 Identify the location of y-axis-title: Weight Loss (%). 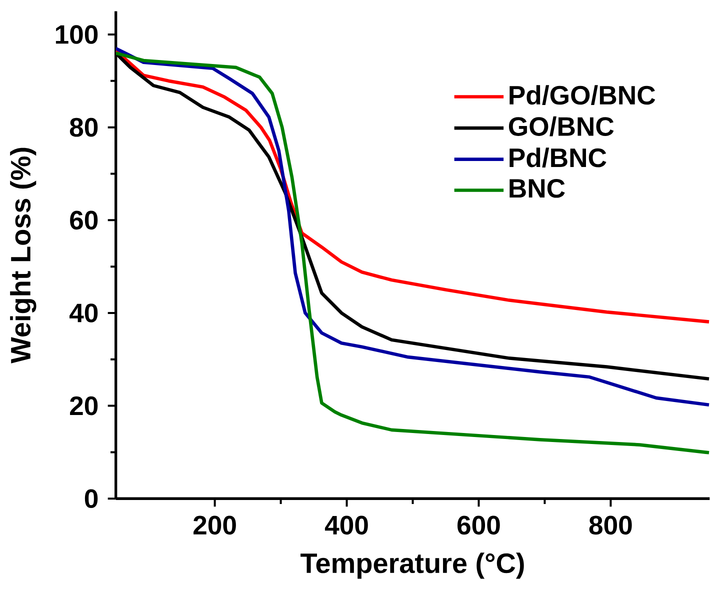
(23, 256).